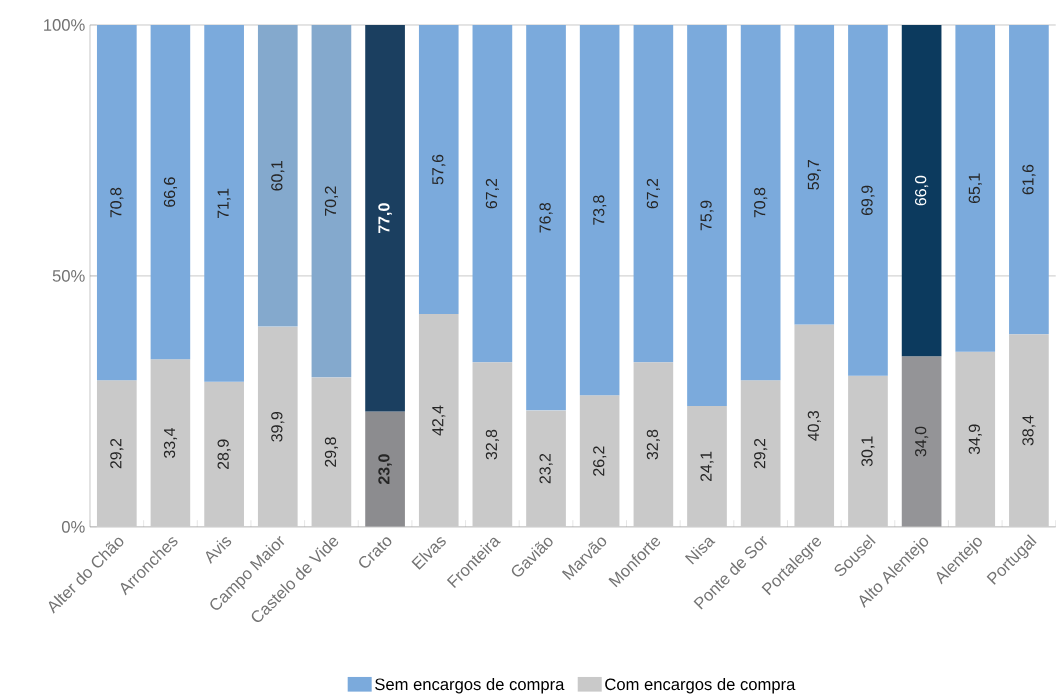 The height and width of the screenshot is (698, 1056). Describe the element at coordinates (73, 527) in the screenshot. I see `y-tick-label: 0%` at that location.